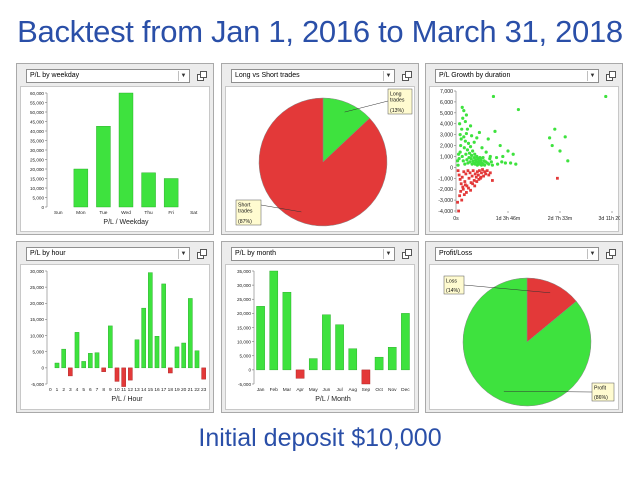  I want to click on y-tick-label: -3,000, so click(445, 201).